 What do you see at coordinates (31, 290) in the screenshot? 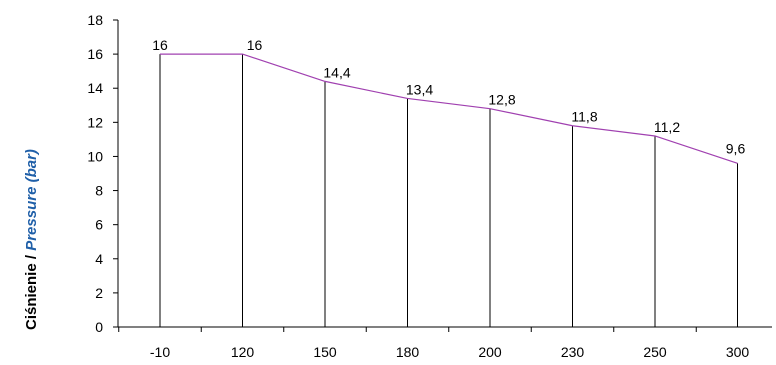
I see `y-axis-label-polish: Ciśnienie /` at bounding box center [31, 290].